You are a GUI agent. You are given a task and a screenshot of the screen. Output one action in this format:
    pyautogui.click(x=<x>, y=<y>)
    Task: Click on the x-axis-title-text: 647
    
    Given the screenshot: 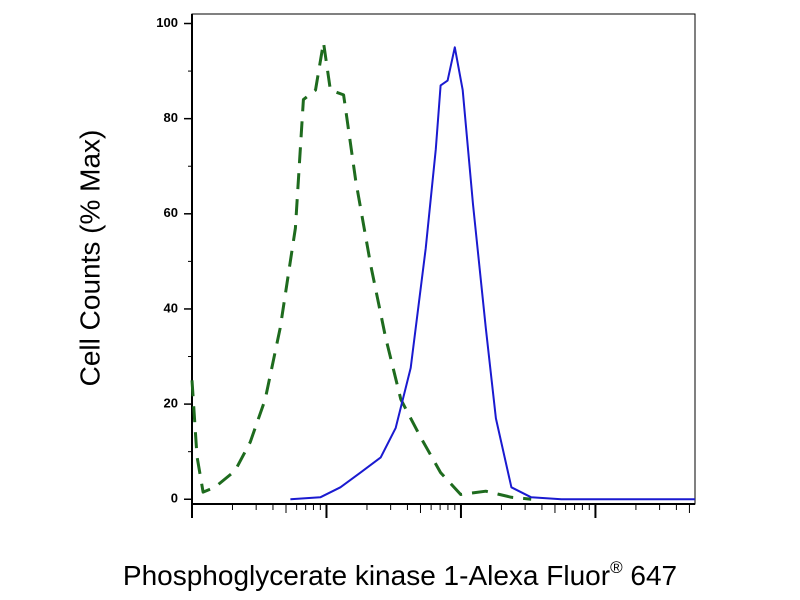 What is the action you would take?
    pyautogui.click(x=650, y=575)
    